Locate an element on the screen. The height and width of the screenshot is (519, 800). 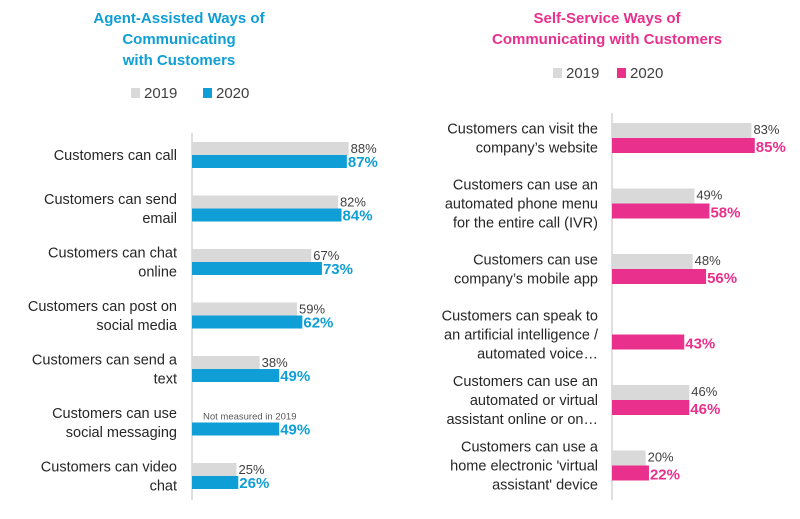
value-label-2020: 22% is located at coordinates (665, 475).